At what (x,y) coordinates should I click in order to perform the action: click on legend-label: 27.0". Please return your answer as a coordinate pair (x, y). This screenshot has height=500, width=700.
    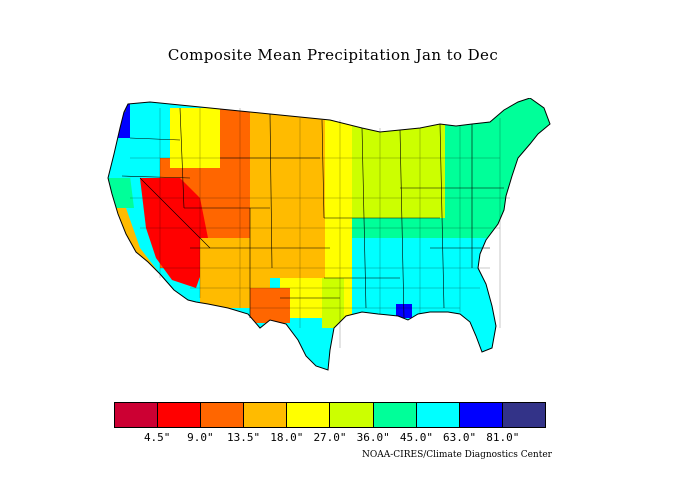
    Looking at the image, I should click on (330, 437).